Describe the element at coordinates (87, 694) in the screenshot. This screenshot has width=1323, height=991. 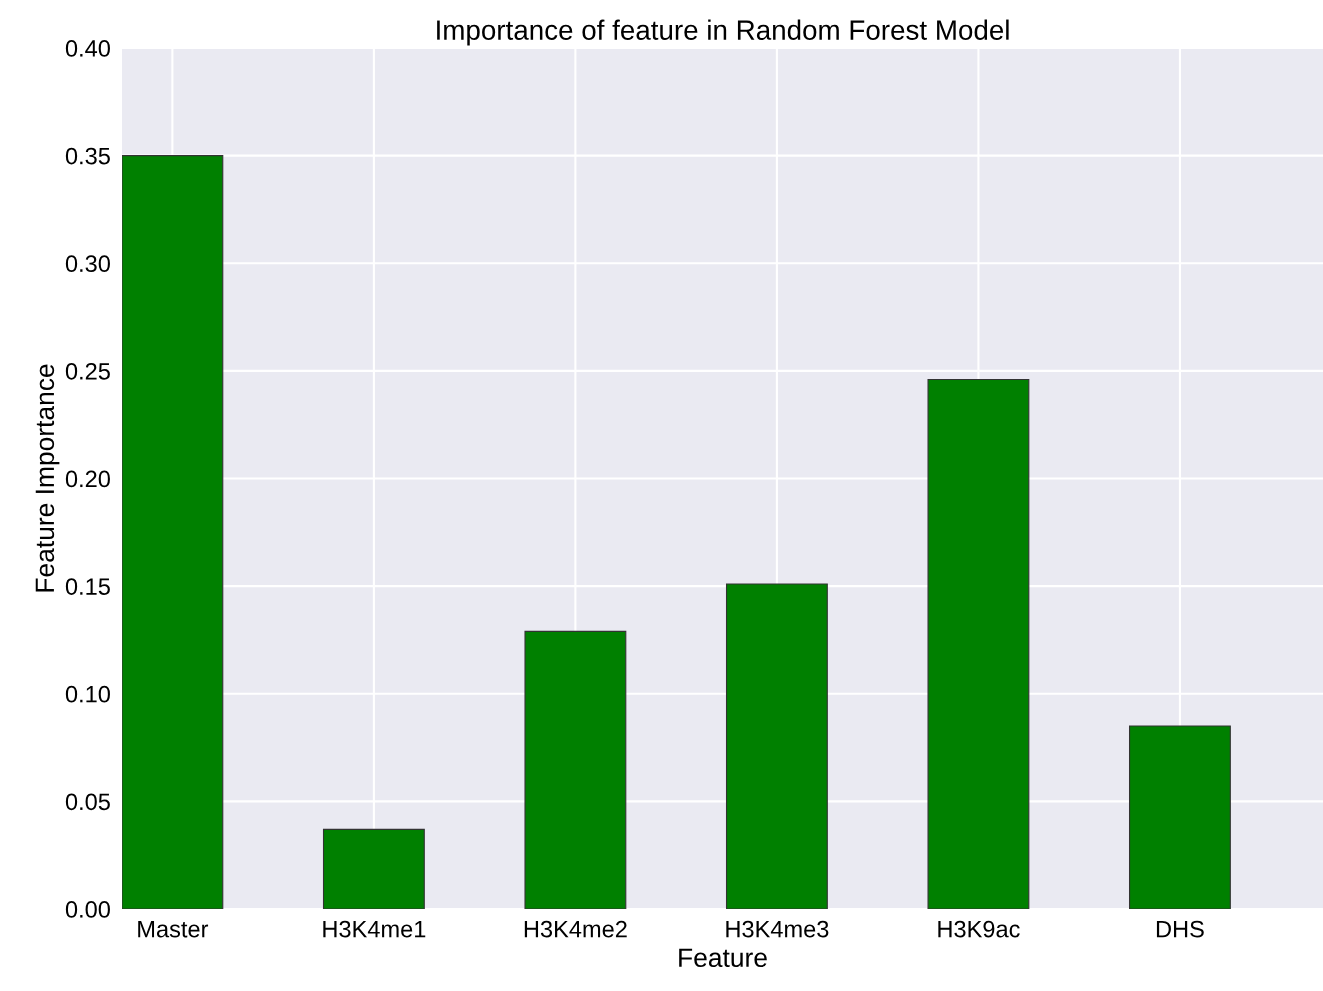
I see `y-tick-label: 0.10` at that location.